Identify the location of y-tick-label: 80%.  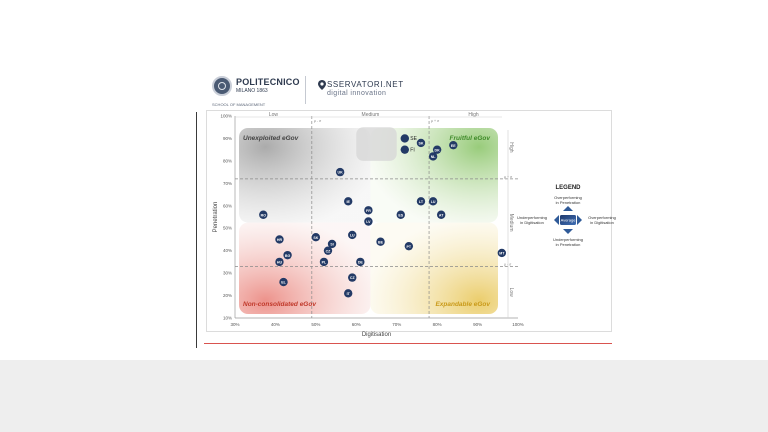
(227, 160).